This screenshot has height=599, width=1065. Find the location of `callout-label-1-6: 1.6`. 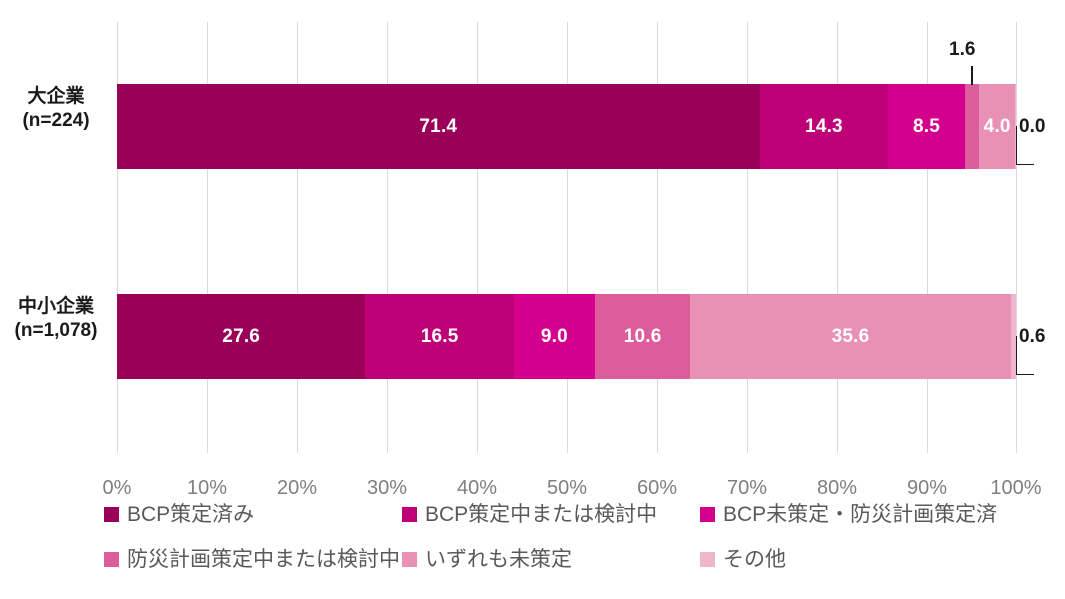

callout-label-1-6: 1.6 is located at coordinates (962, 49).